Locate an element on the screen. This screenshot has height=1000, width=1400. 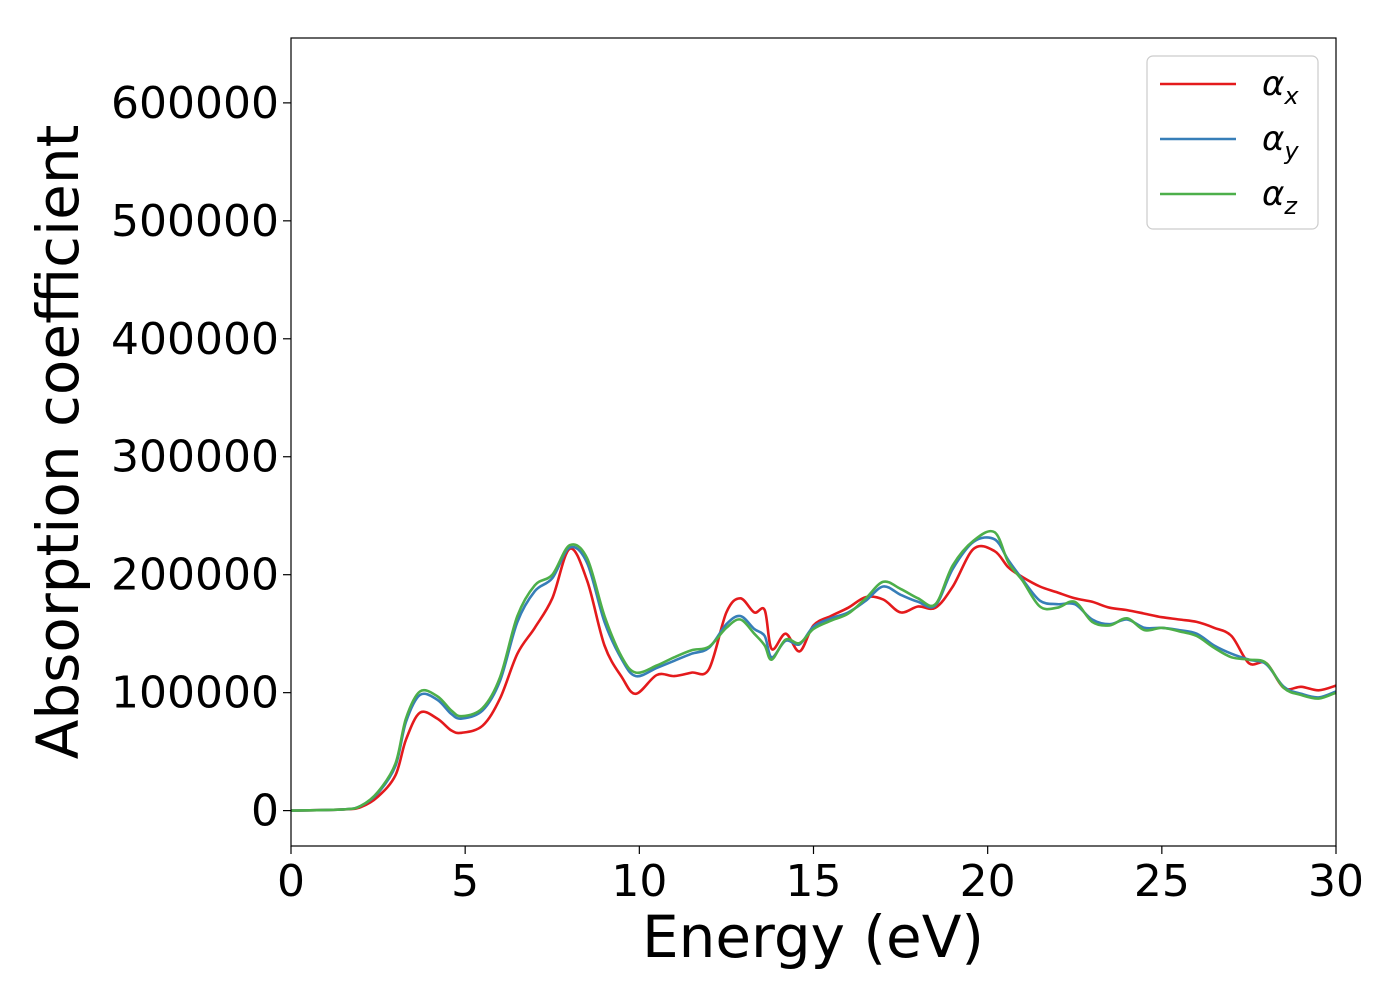
x-axis-title: Energy (eV) is located at coordinates (813, 937).